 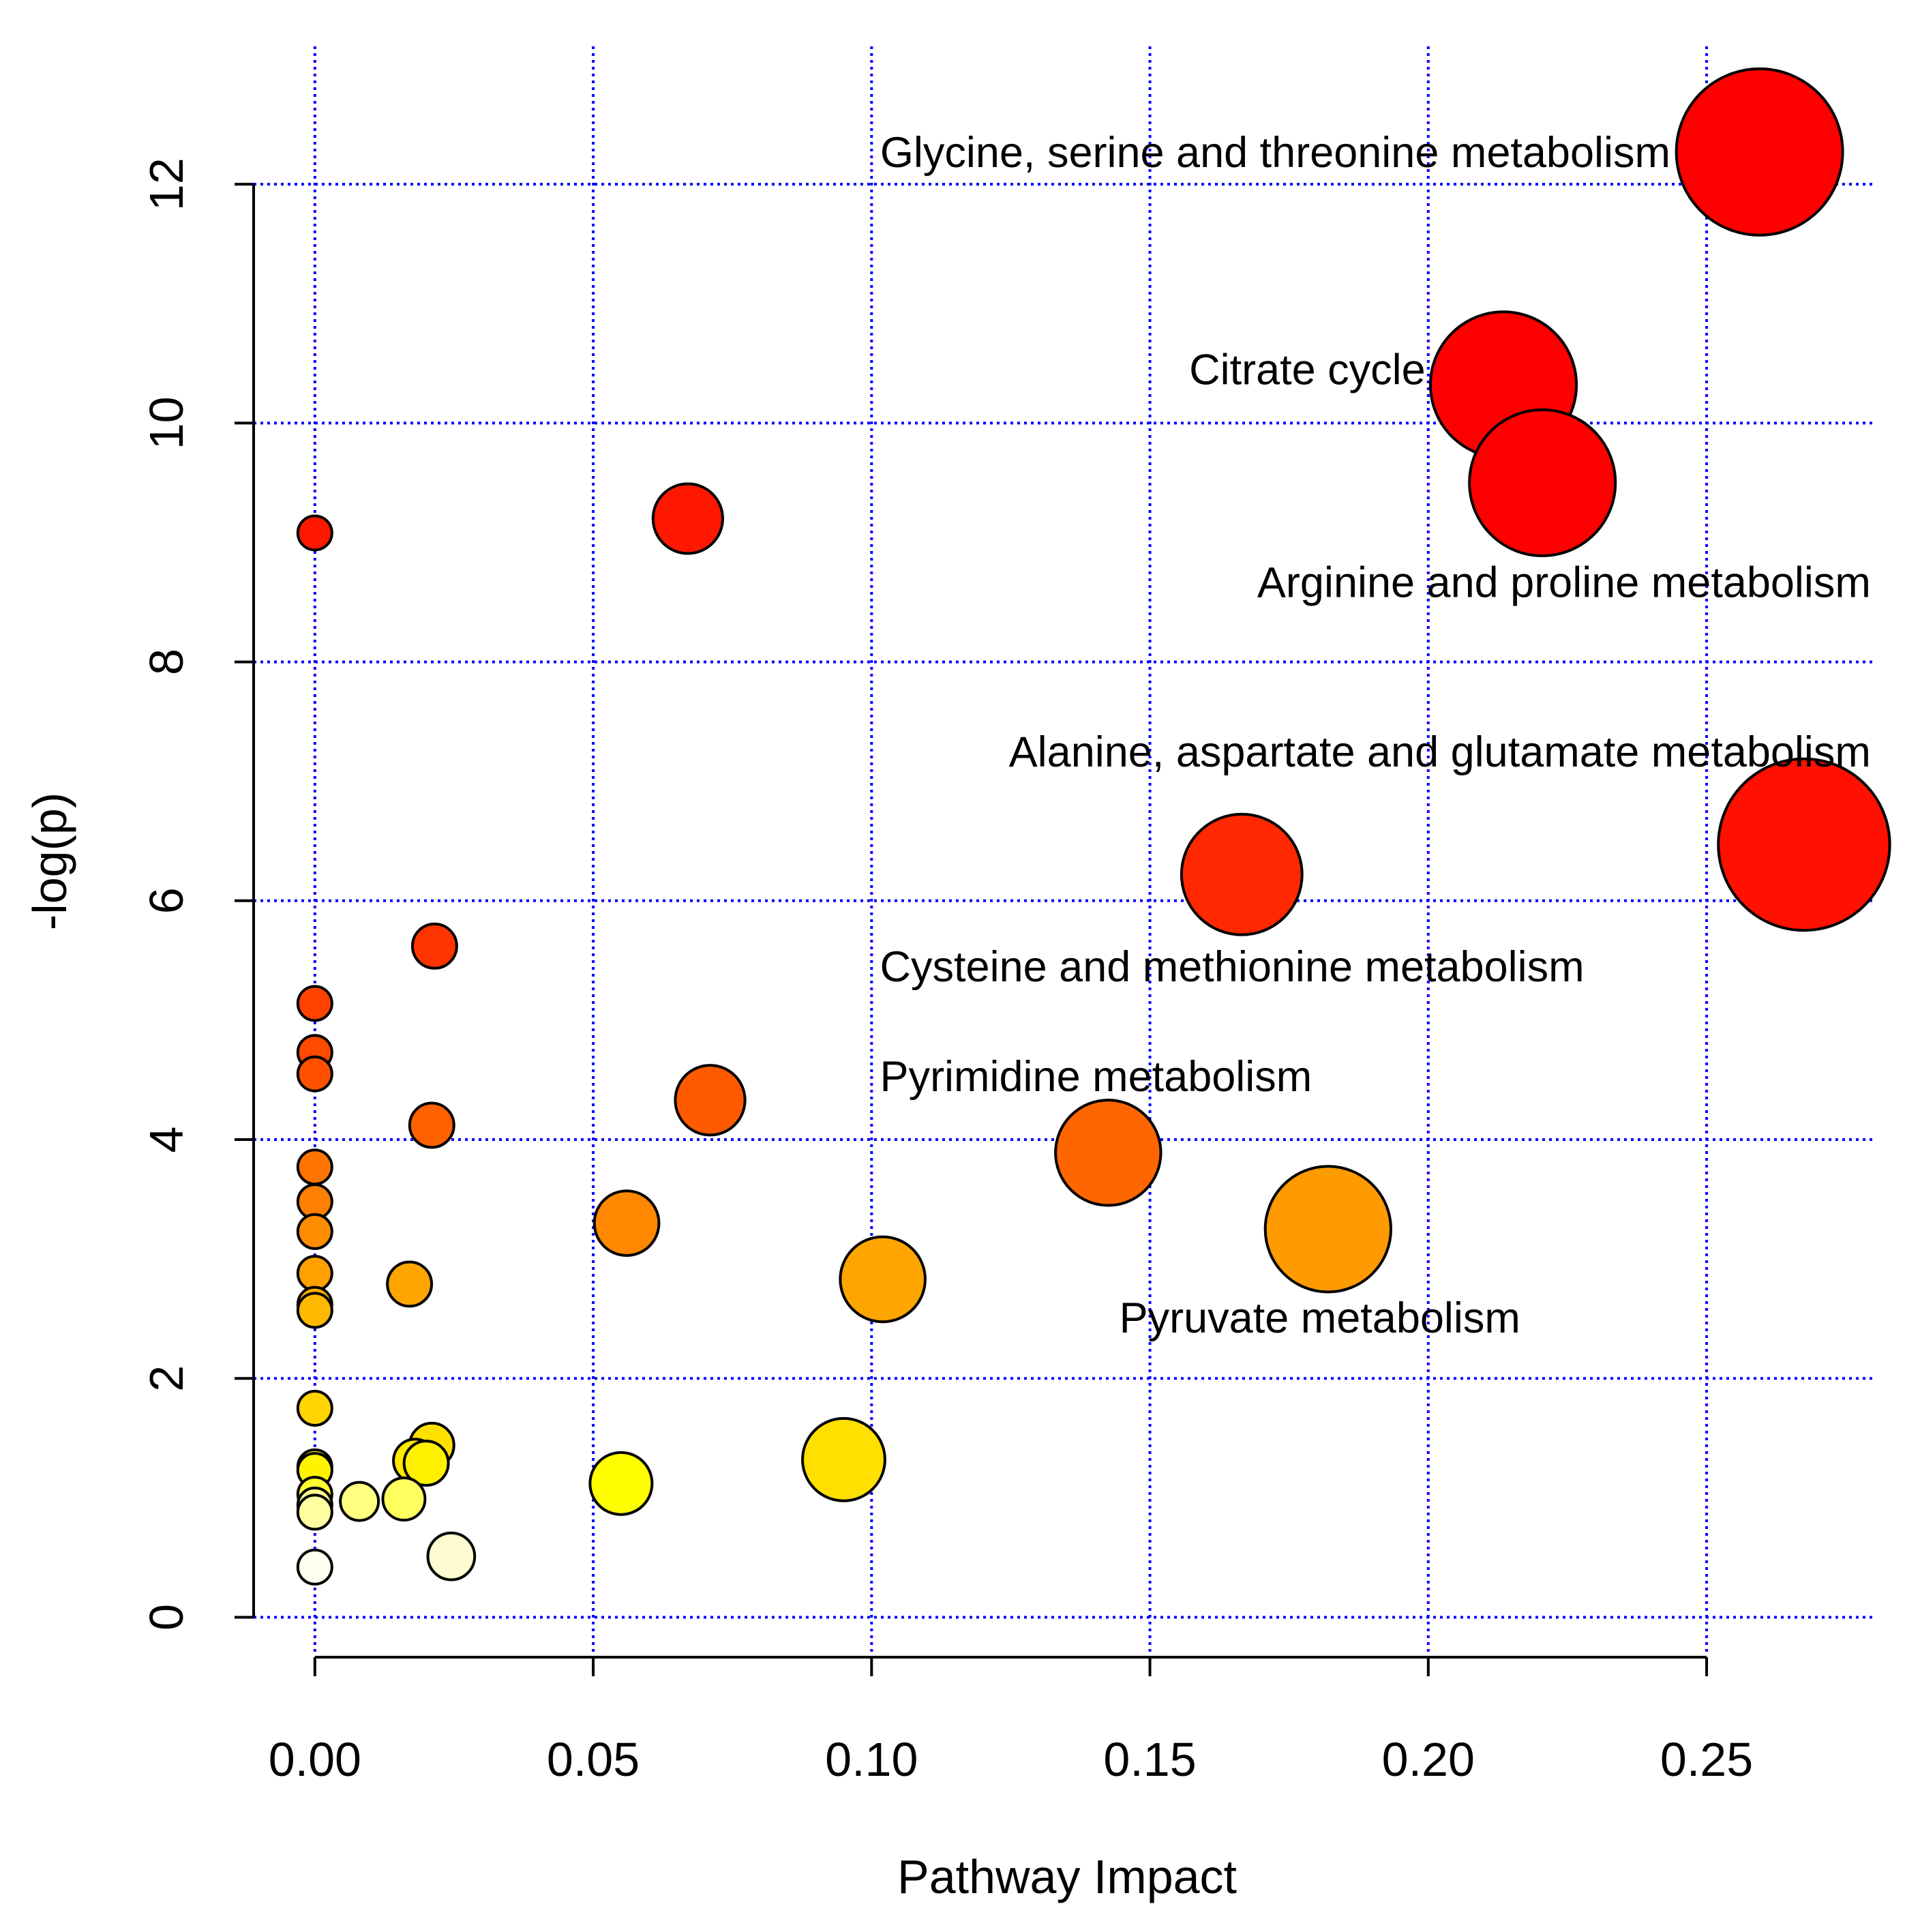 What do you see at coordinates (166, 1617) in the screenshot?
I see `y-tick-label-0: 0` at bounding box center [166, 1617].